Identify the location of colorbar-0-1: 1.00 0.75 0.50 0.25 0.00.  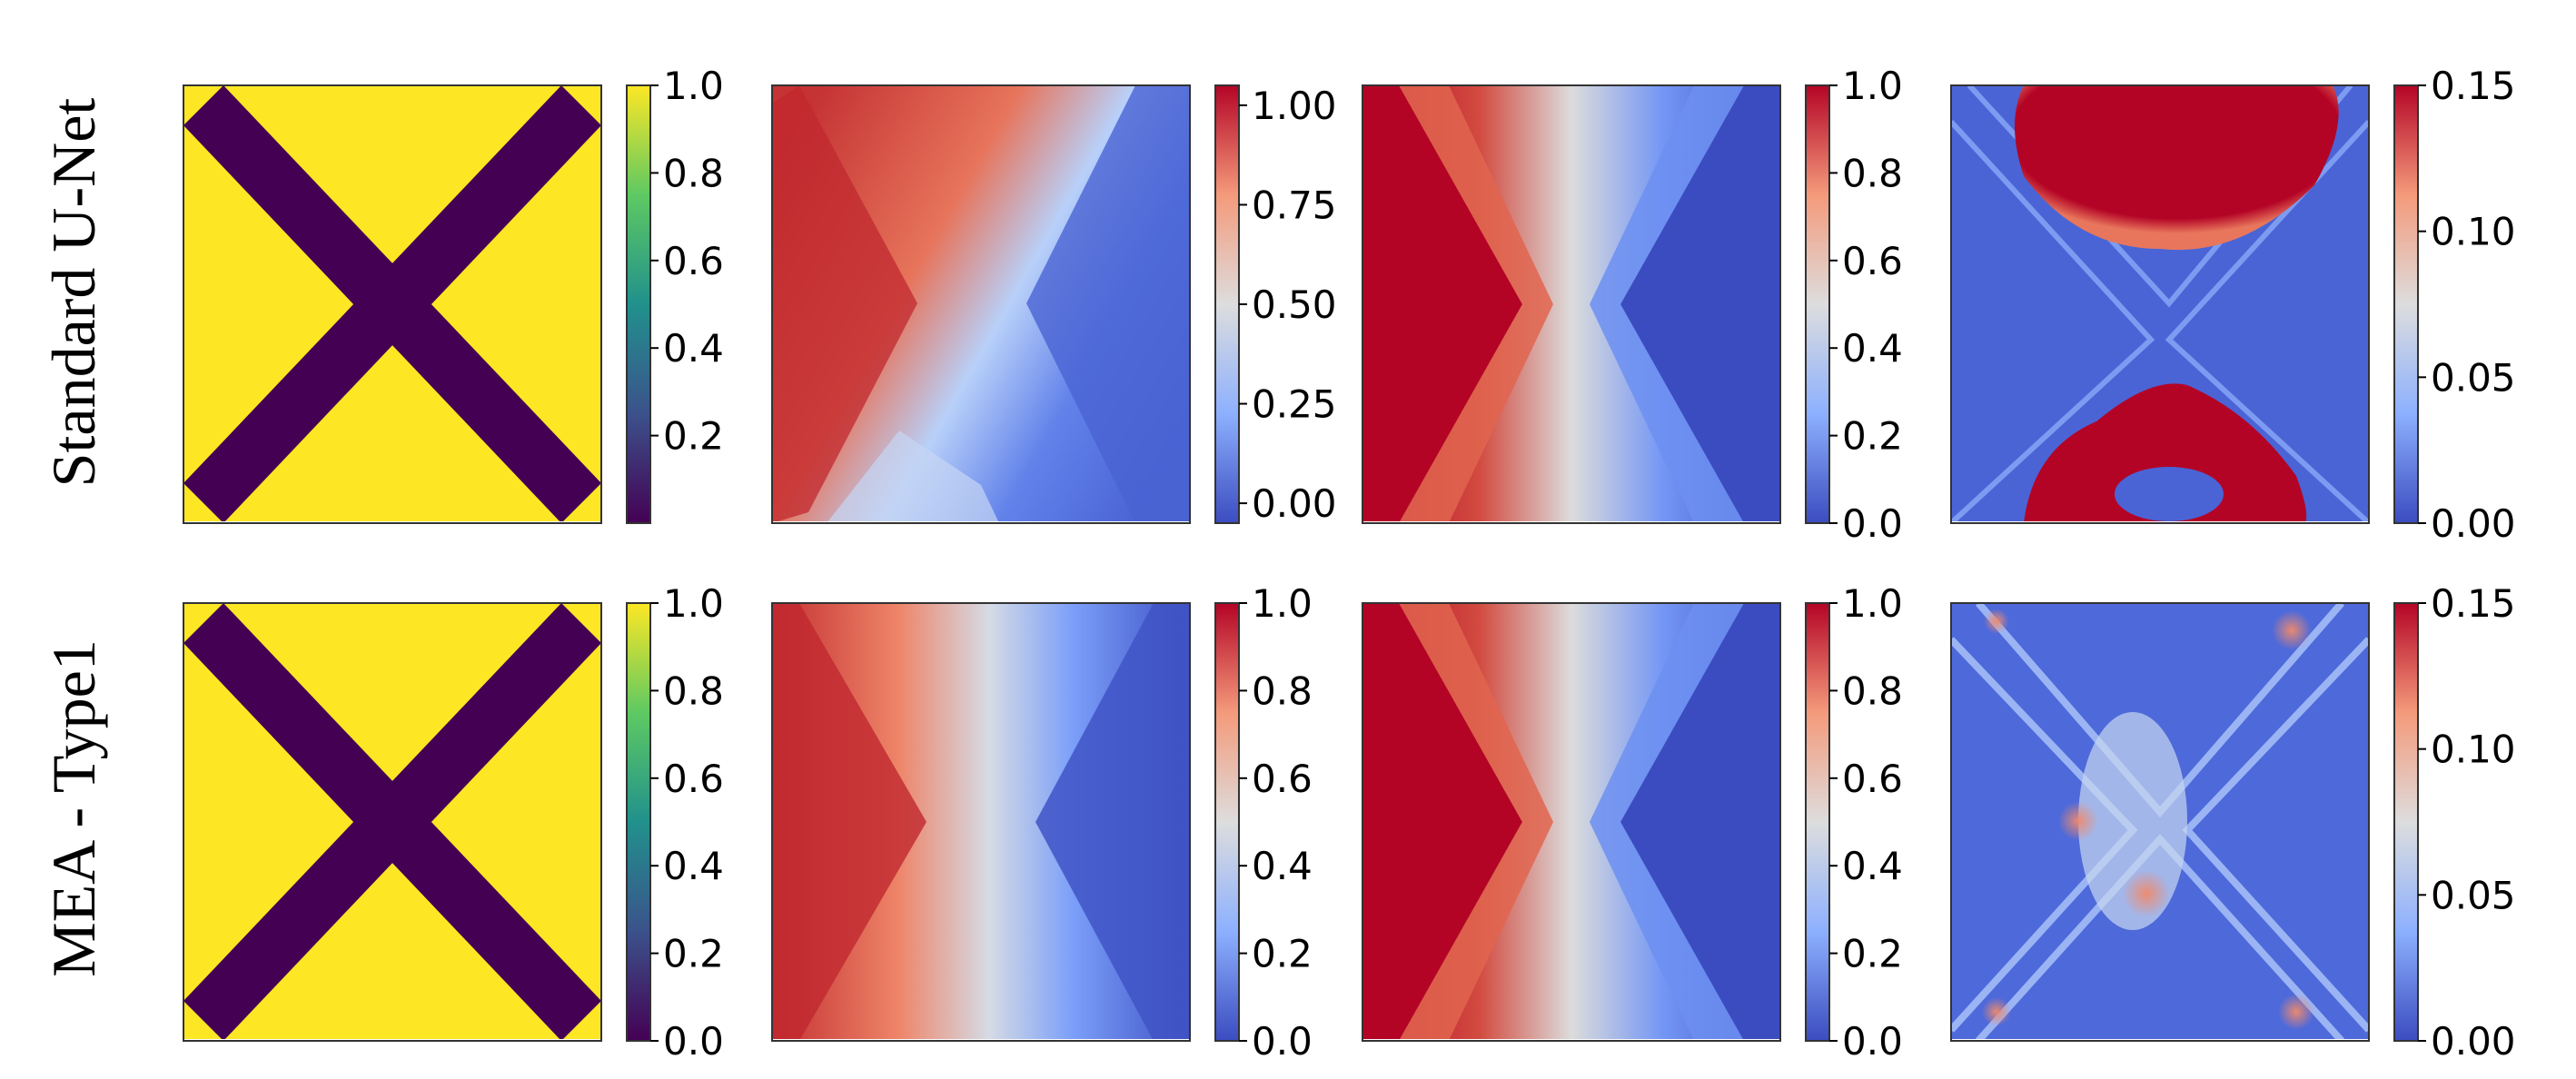
(1275, 305).